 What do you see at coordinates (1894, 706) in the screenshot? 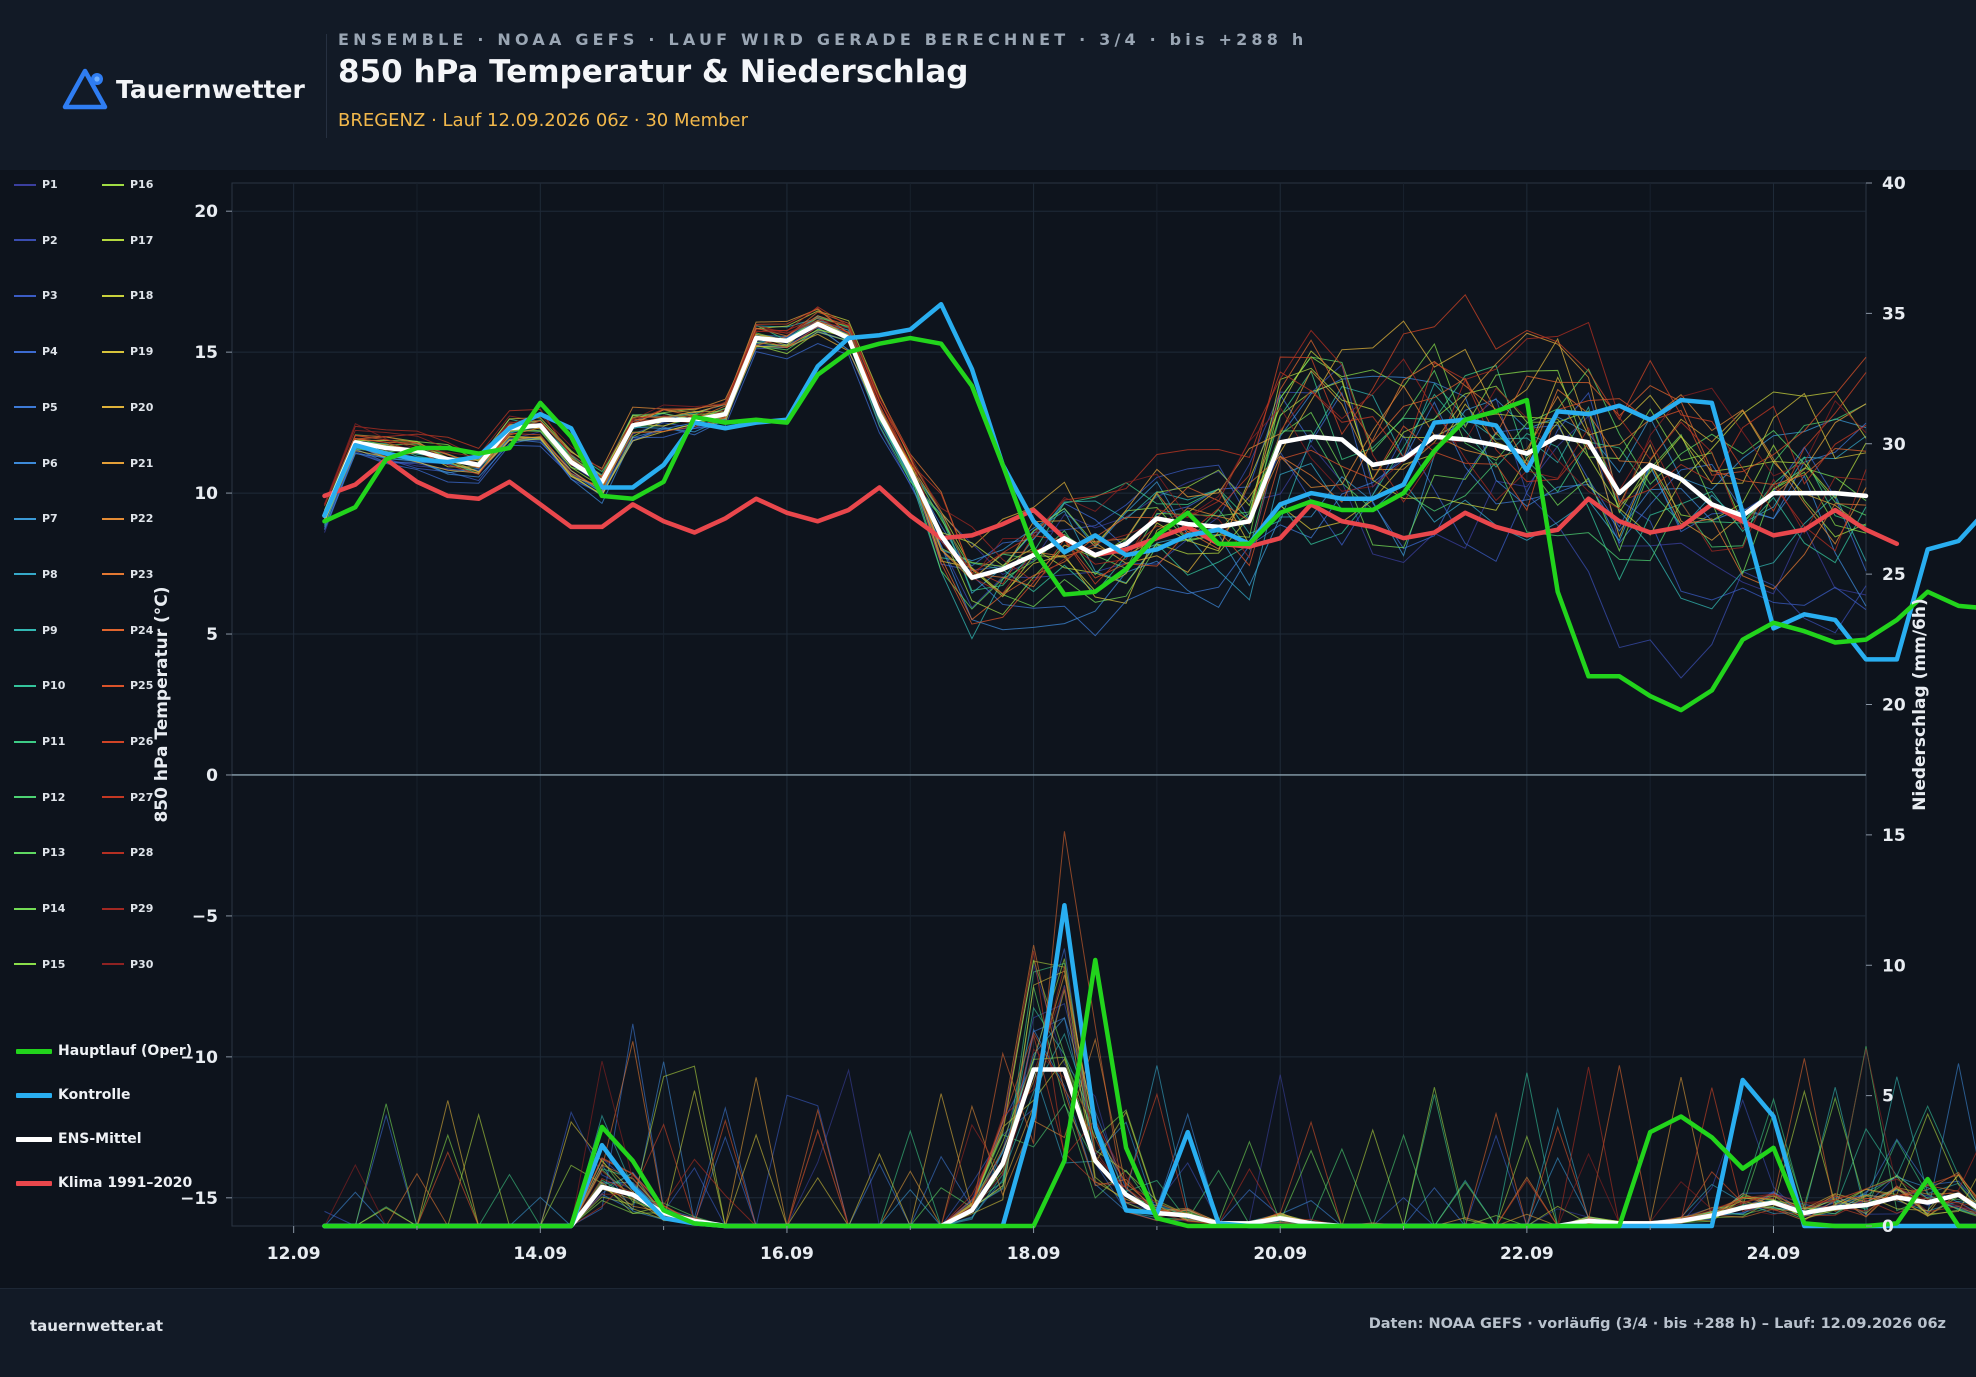
I see `y2-tick-label: 20` at bounding box center [1894, 706].